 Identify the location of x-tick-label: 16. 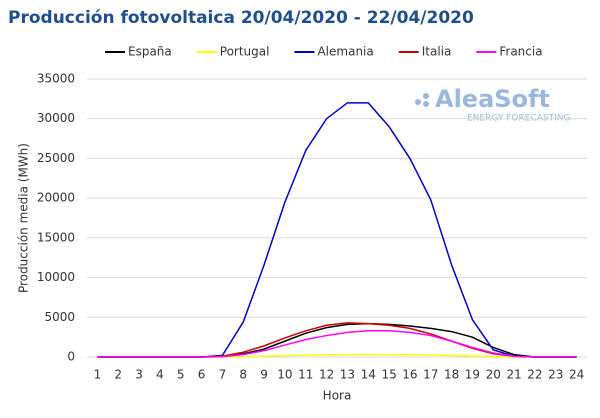
(409, 375).